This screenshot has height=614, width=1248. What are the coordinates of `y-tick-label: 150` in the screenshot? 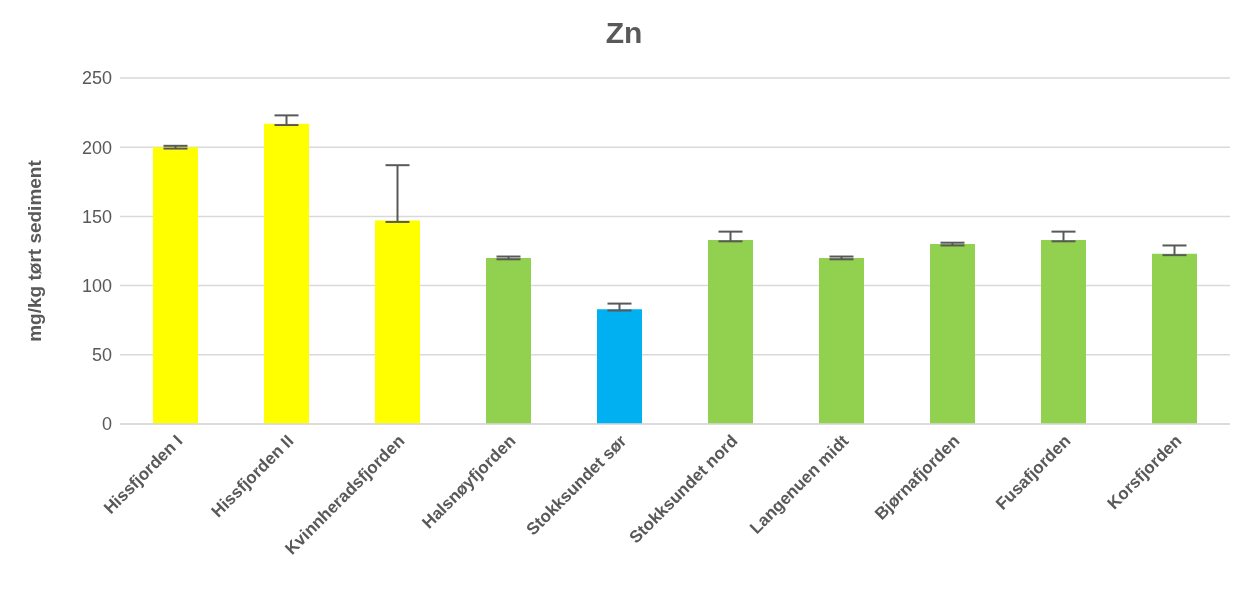 It's located at (96, 216).